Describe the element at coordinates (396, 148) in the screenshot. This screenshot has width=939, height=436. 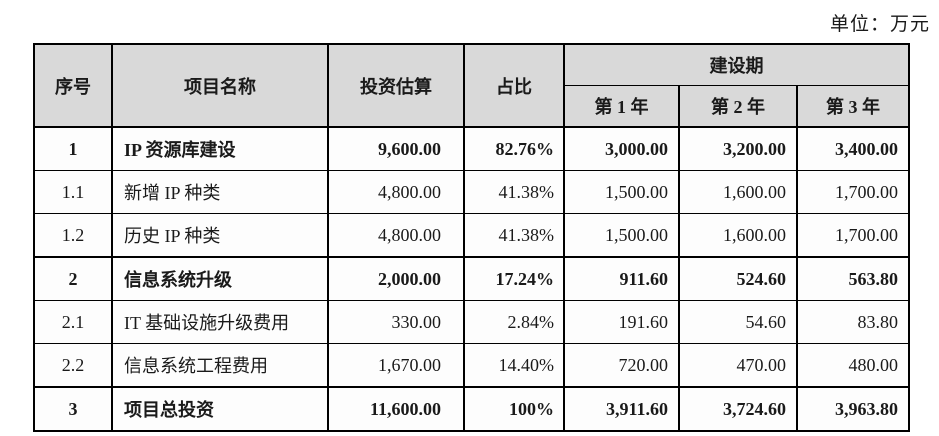
I see `cell-investment: 9,600.00` at that location.